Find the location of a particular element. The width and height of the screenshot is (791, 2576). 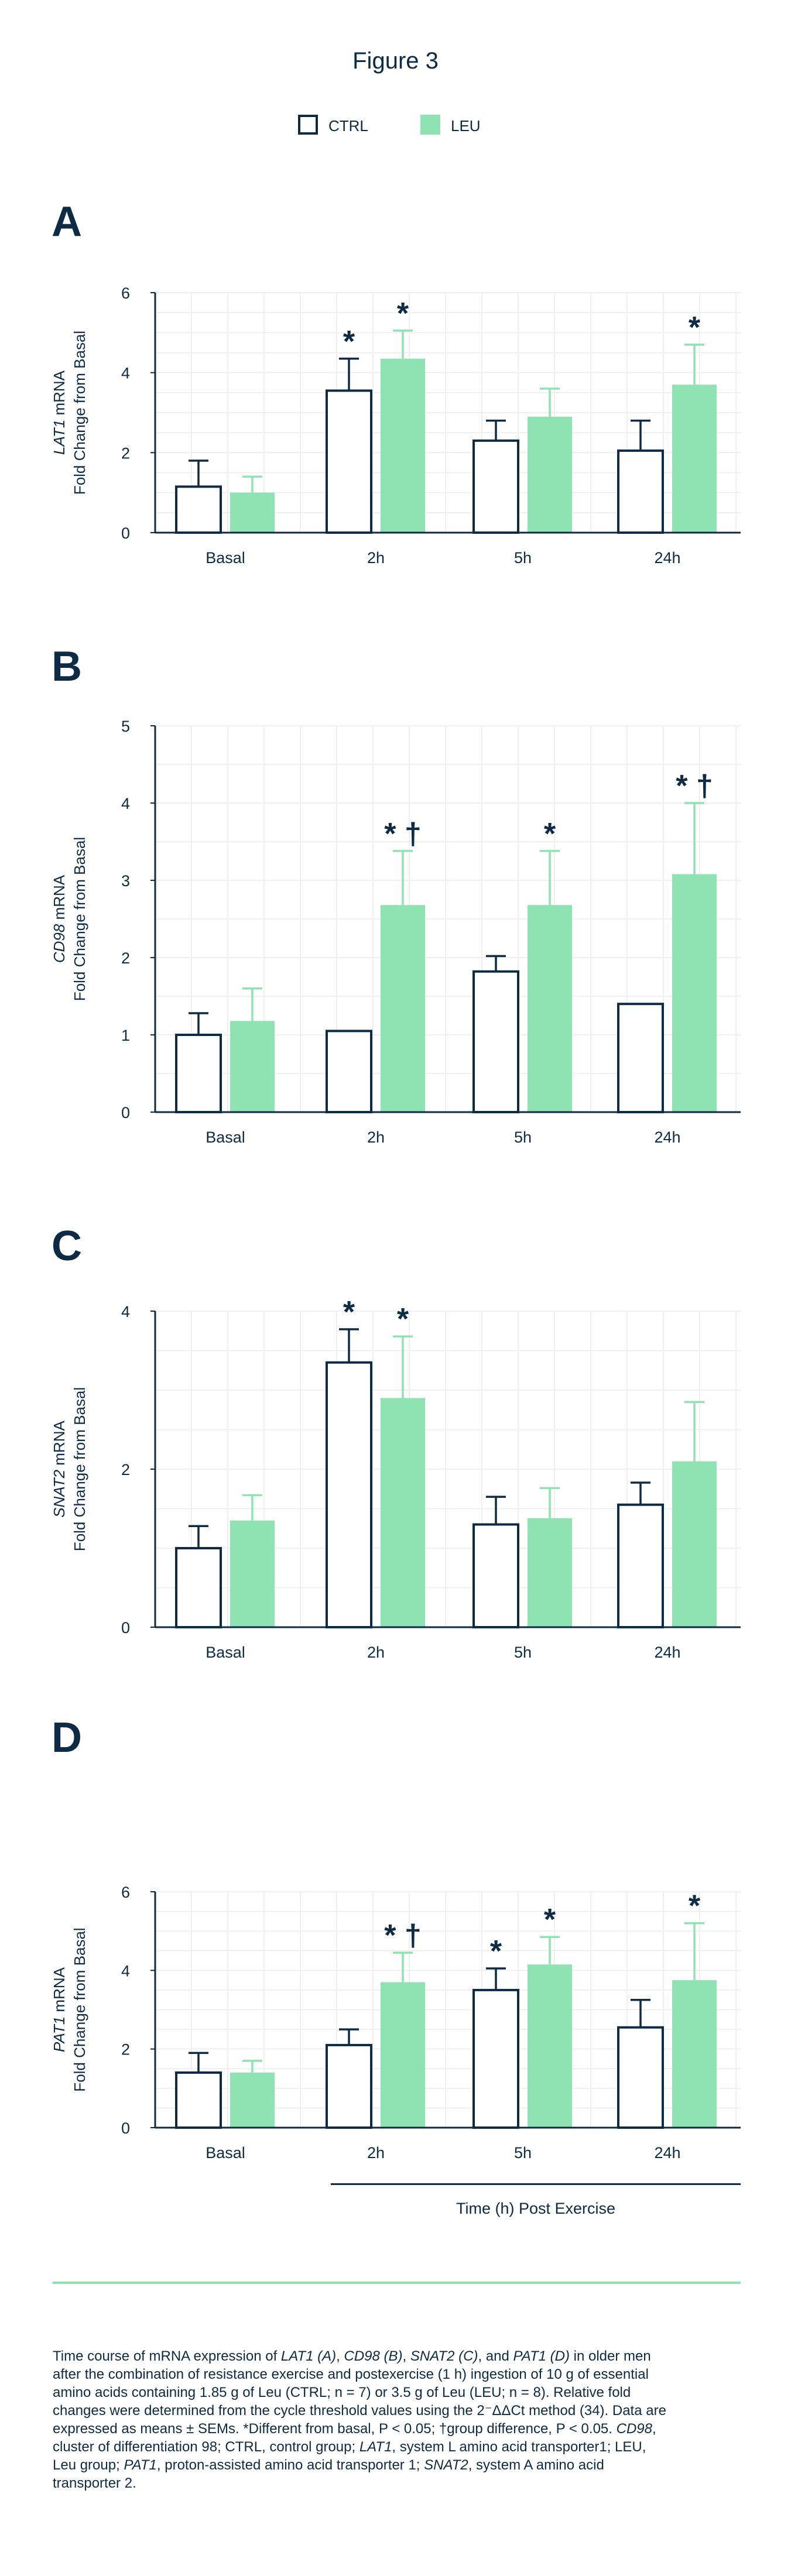

figure-title: Figure 3 is located at coordinates (395, 61).